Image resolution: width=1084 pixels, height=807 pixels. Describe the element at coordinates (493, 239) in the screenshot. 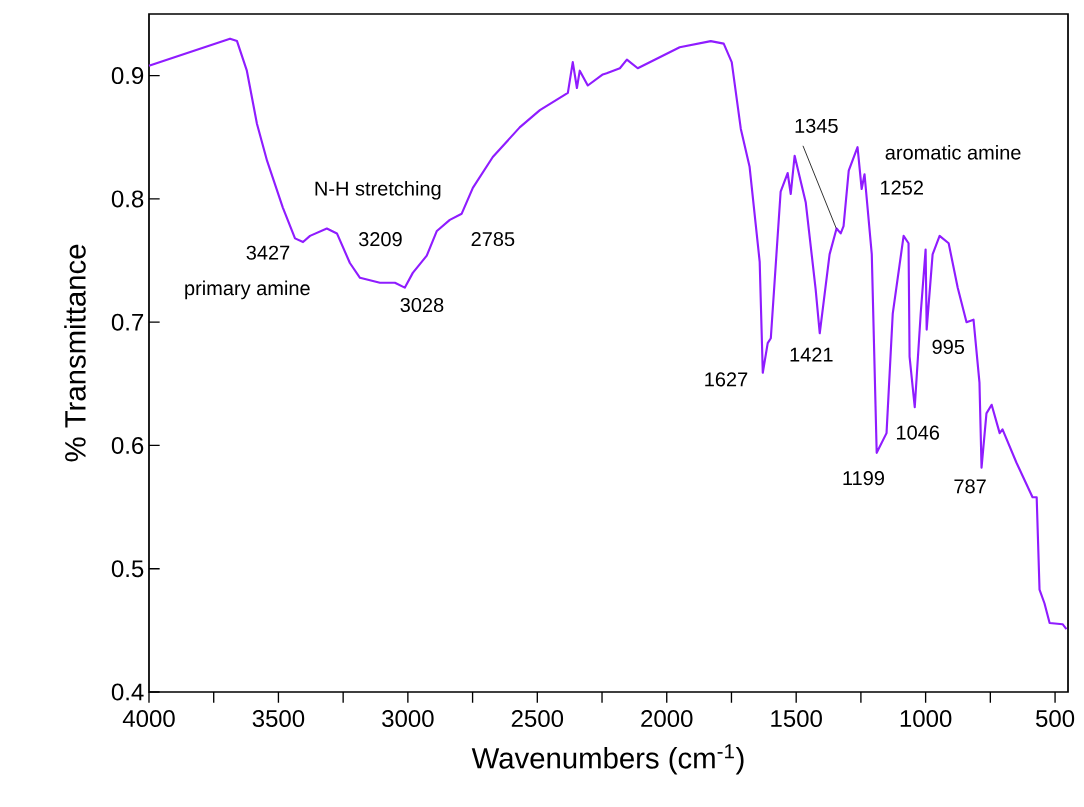

I see `annotation: 2785` at that location.